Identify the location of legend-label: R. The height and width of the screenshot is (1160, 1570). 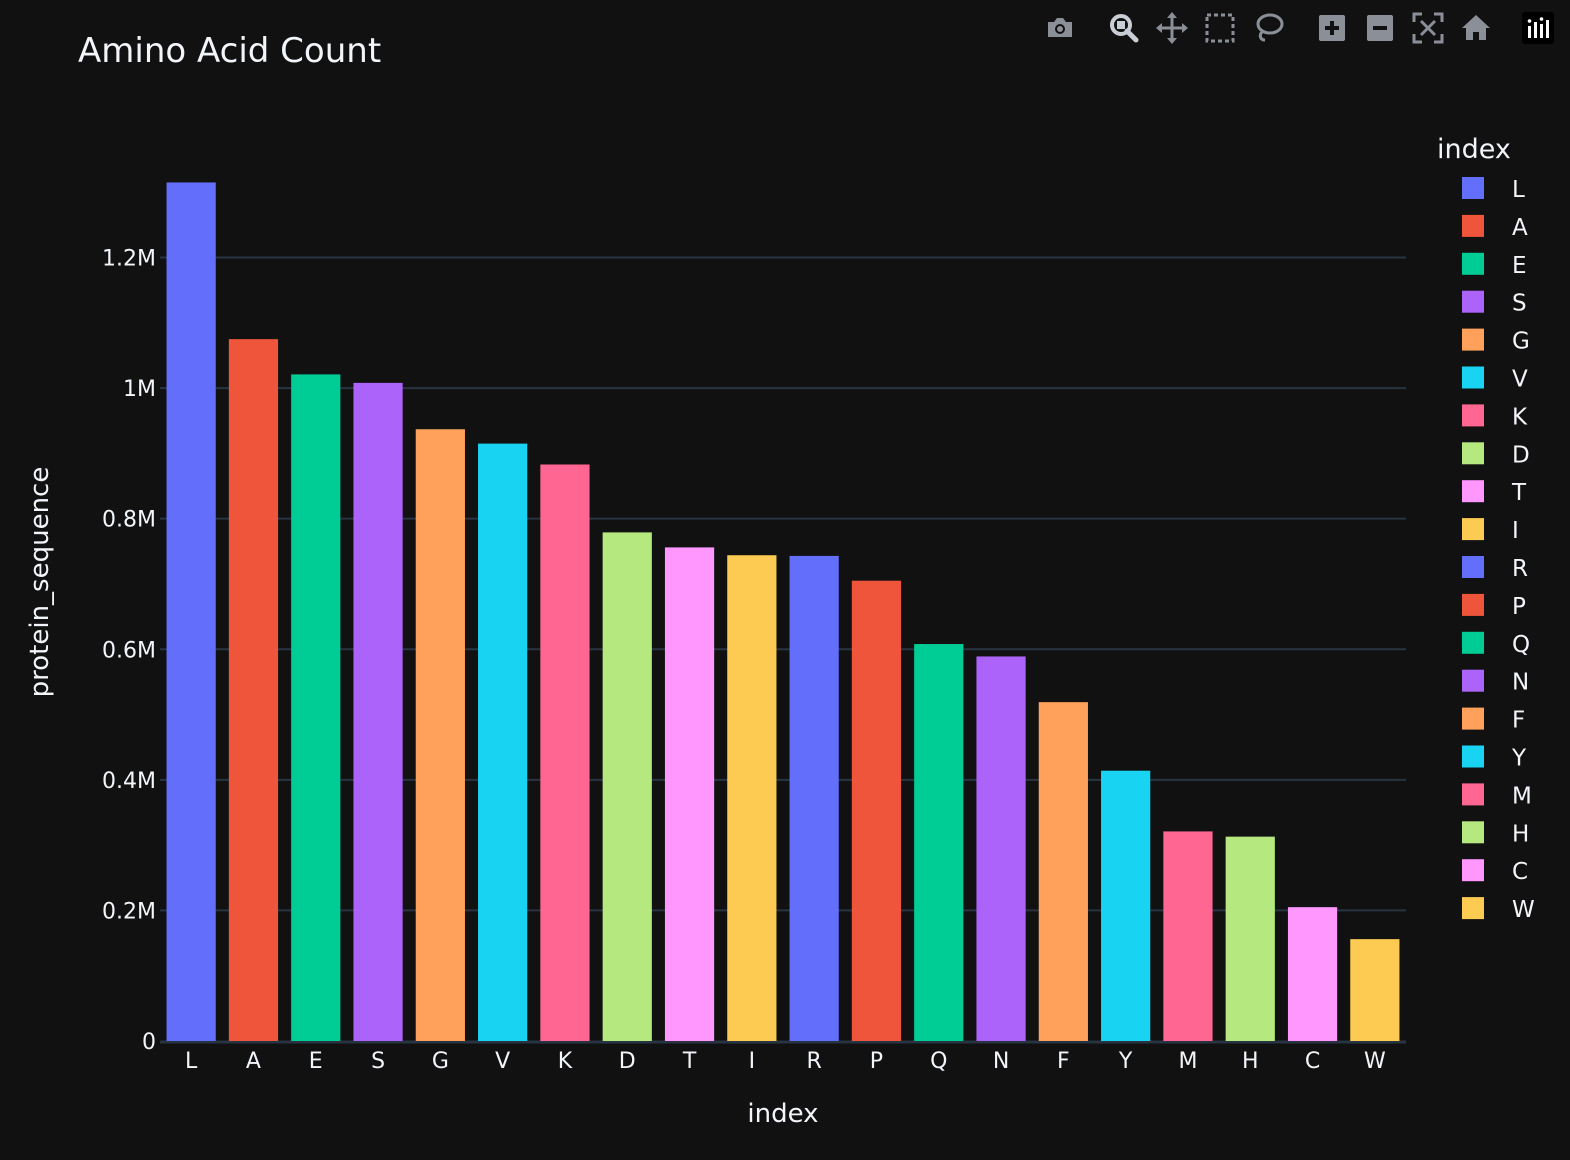
(1520, 569).